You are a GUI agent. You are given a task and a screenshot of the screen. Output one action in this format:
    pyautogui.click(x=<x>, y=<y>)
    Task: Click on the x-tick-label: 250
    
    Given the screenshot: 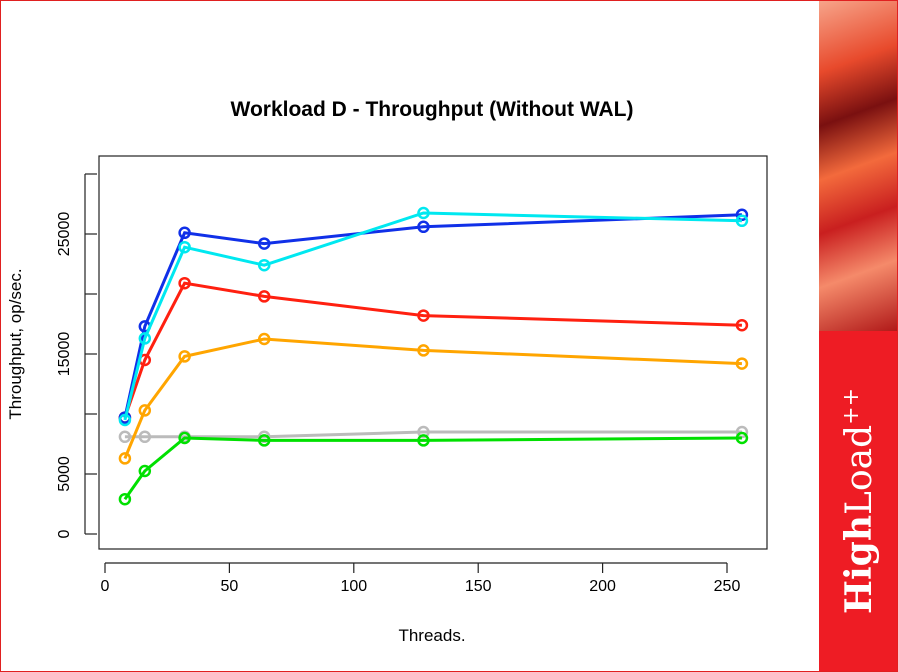 What is the action you would take?
    pyautogui.click(x=727, y=586)
    